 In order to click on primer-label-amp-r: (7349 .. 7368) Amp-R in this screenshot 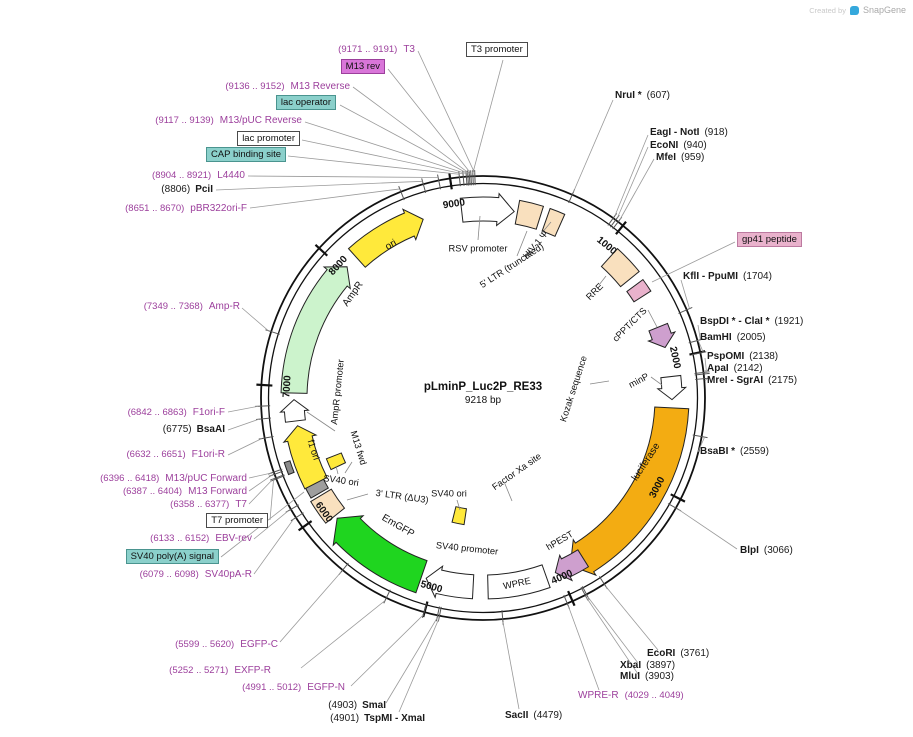, I will do `click(192, 307)`.